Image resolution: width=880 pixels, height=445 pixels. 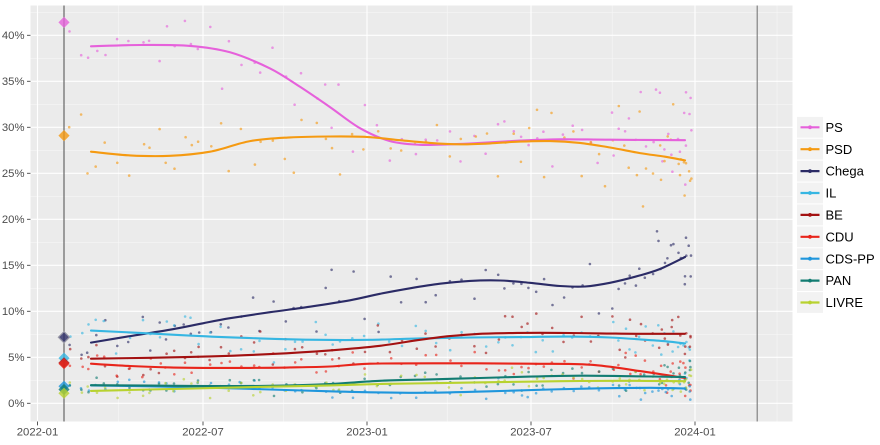 I want to click on svg-text: 30%, so click(x=13, y=128).